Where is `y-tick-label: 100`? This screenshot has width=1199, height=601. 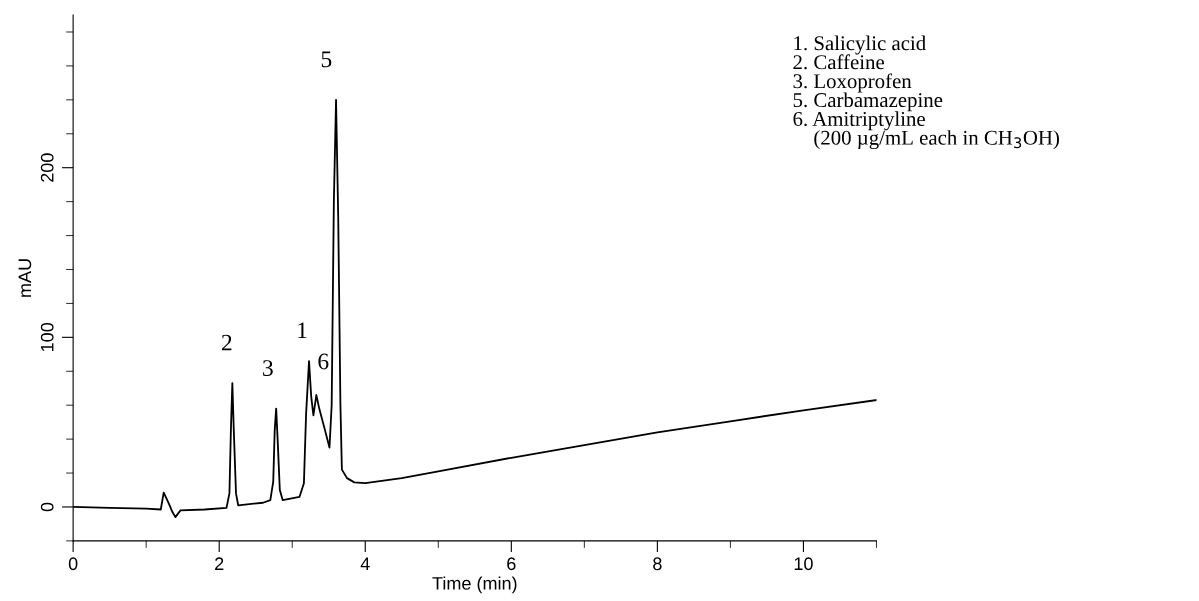
y-tick-label: 100 is located at coordinates (47, 337).